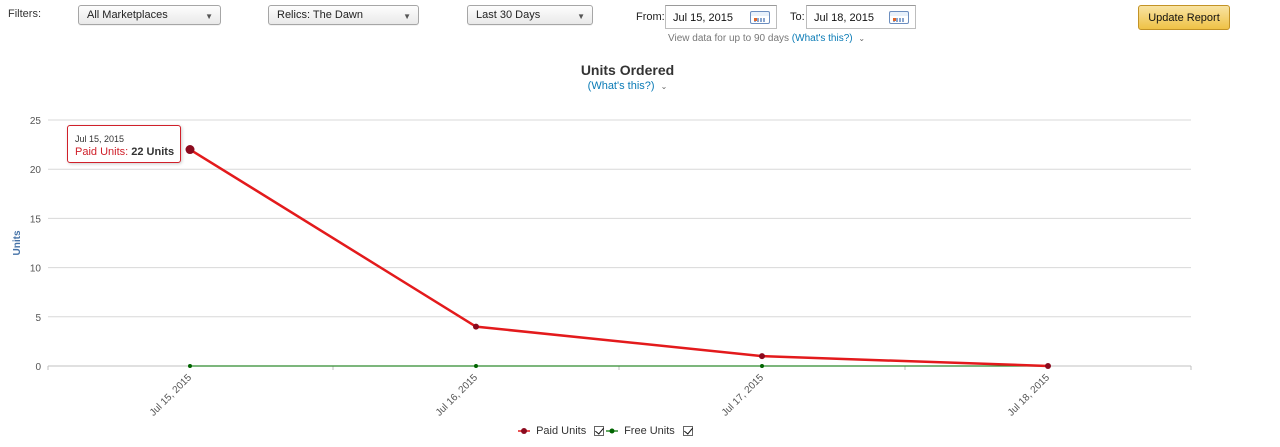  I want to click on legend-item-paid-units: Paid Units, so click(561, 431).